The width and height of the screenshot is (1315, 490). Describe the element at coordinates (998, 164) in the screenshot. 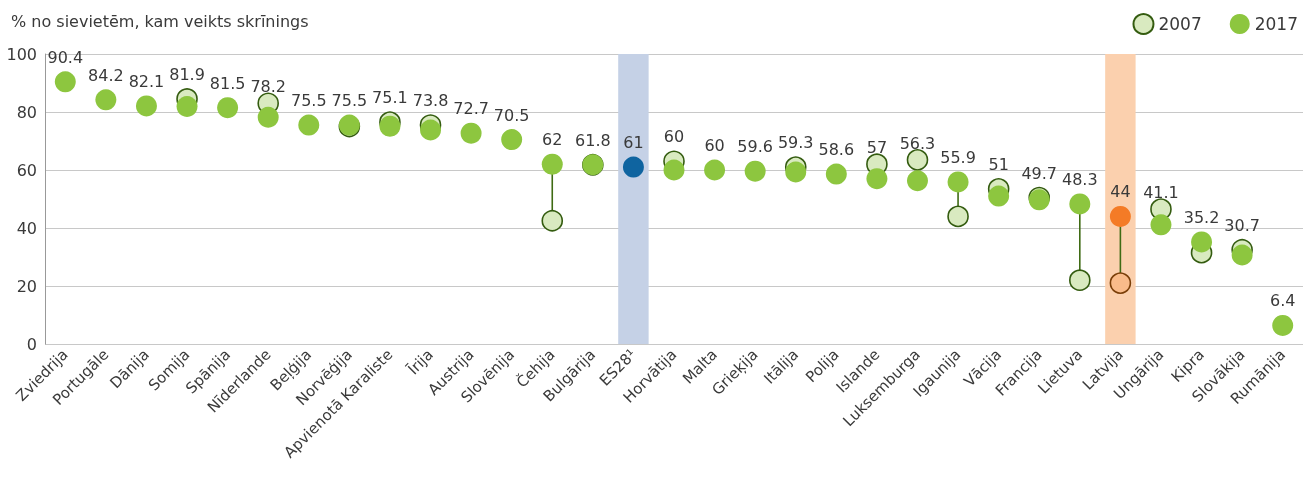

I see `data-label: 51` at that location.